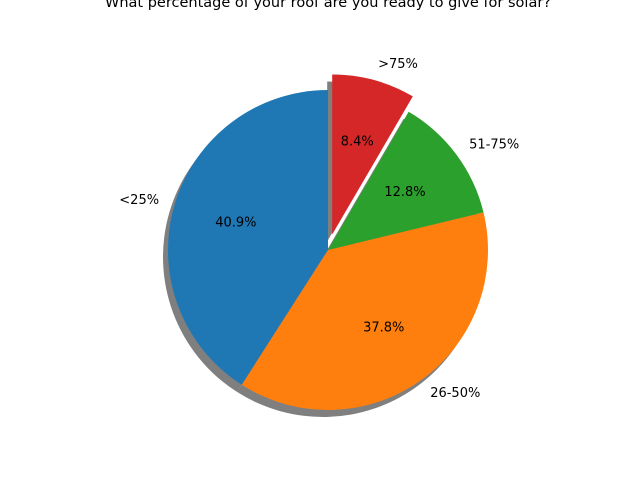 The image size is (640, 480). I want to click on slice-percent-26-50pct: 37.8%, so click(383, 328).